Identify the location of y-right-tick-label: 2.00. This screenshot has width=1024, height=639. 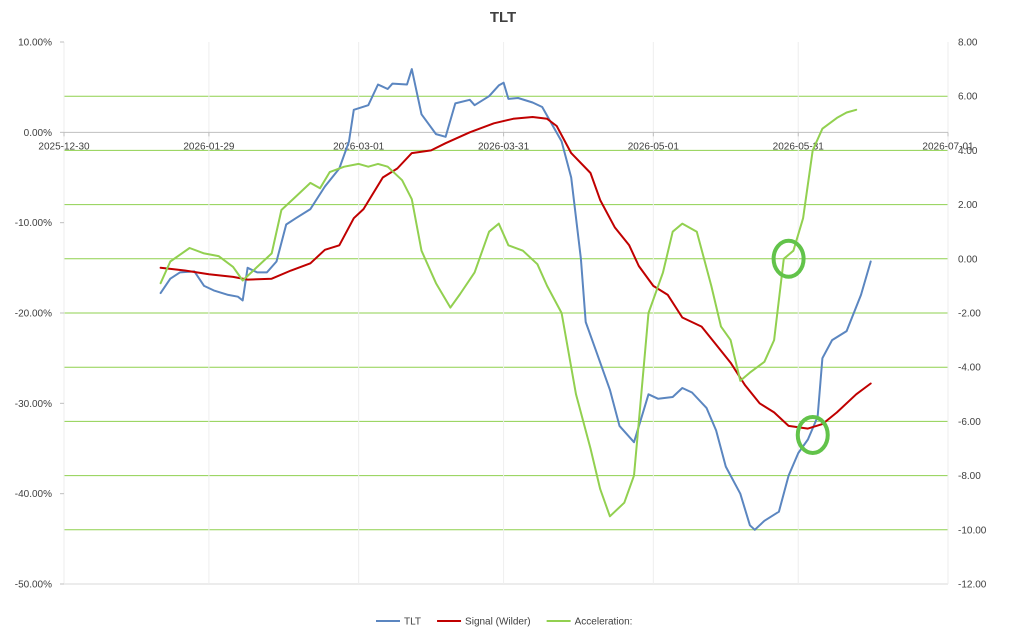
(968, 205).